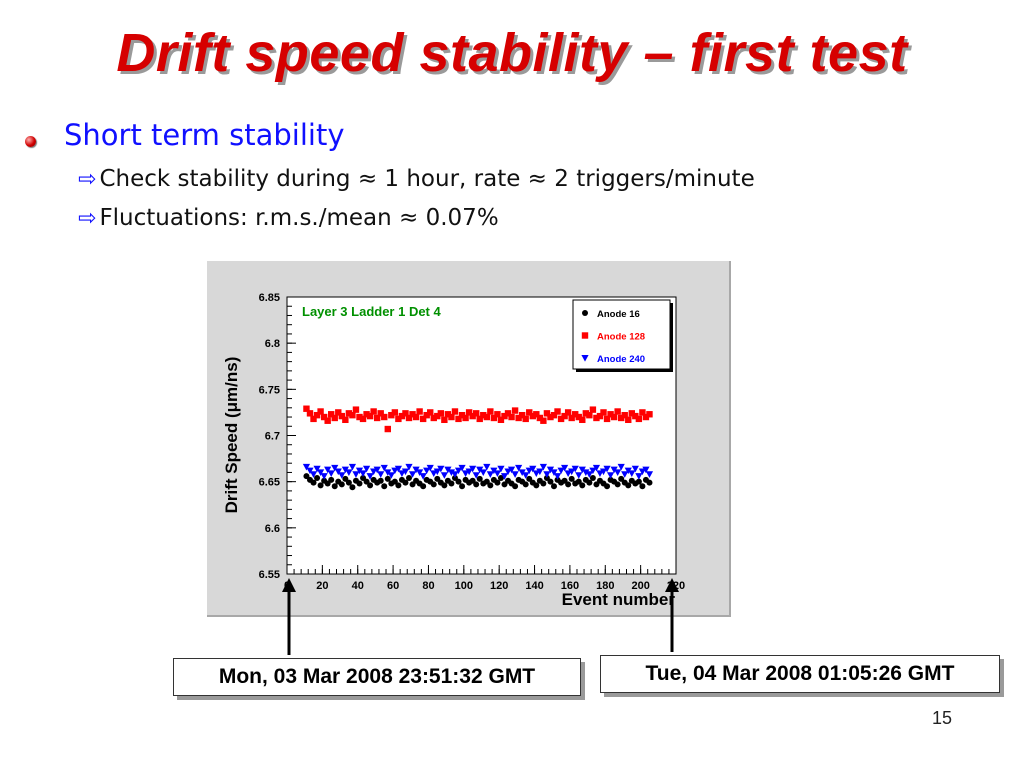  Describe the element at coordinates (269, 575) in the screenshot. I see `y-tick-label: 6.55` at that location.